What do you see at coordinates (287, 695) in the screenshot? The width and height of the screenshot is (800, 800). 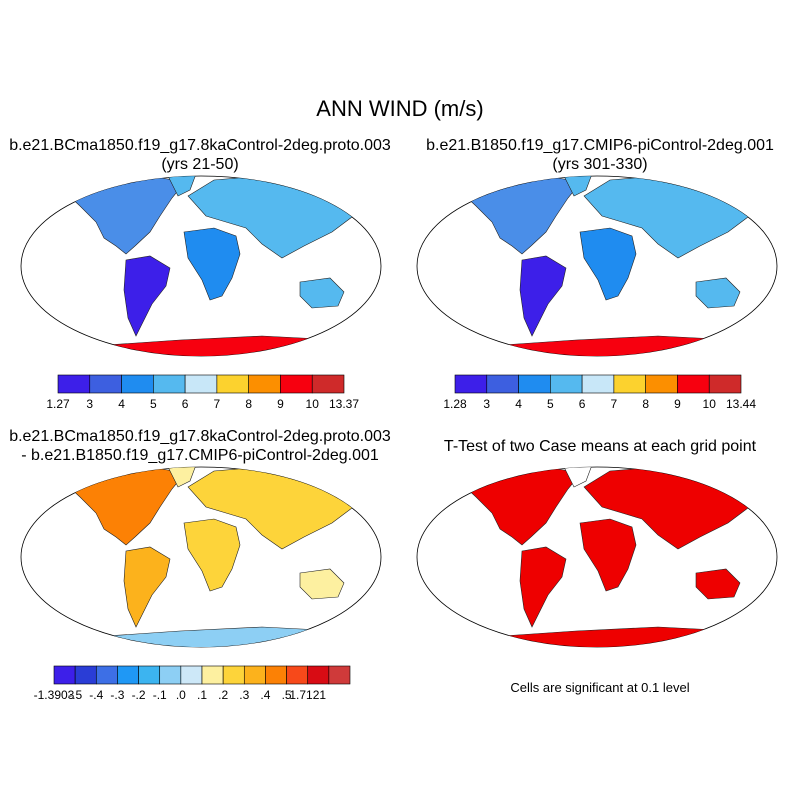 I see `colorbar-tick-label: .5` at bounding box center [287, 695].